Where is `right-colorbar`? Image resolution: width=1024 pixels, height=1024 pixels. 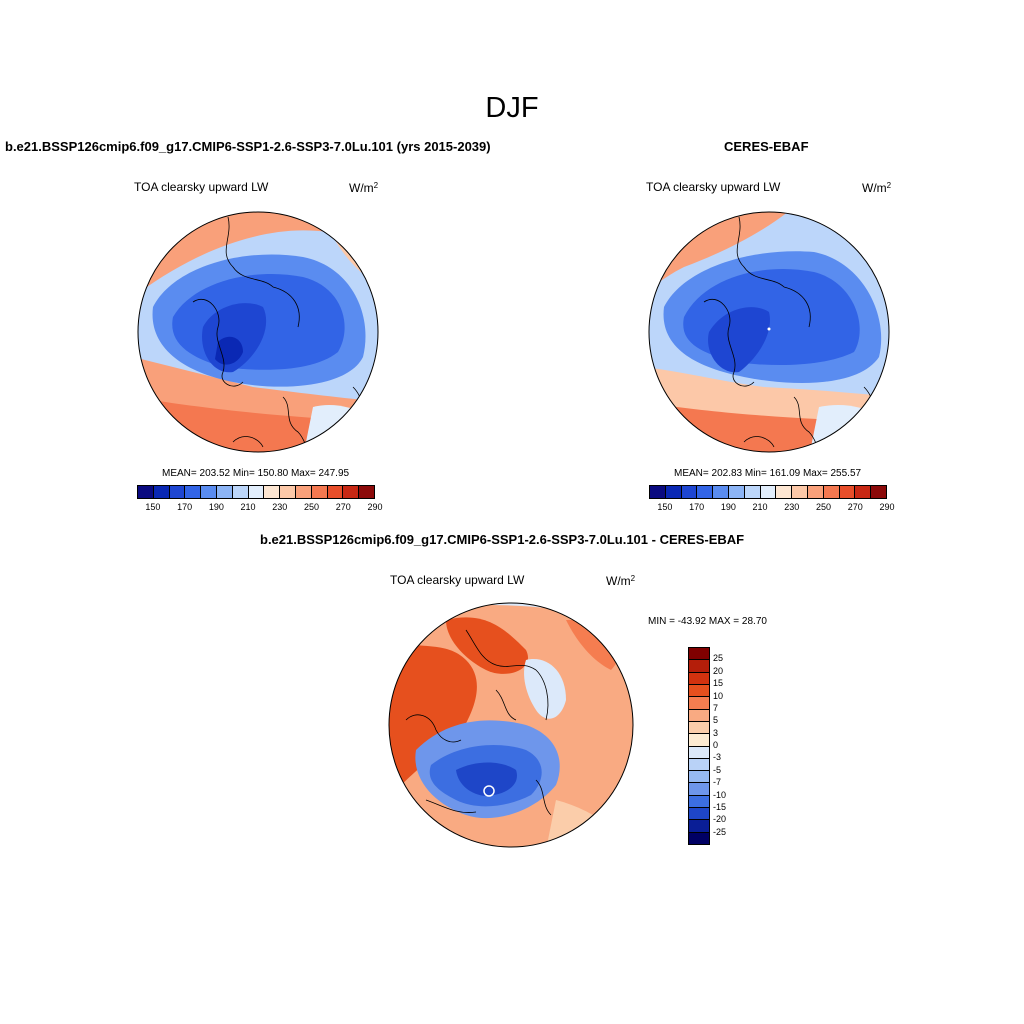 right-colorbar is located at coordinates (768, 492).